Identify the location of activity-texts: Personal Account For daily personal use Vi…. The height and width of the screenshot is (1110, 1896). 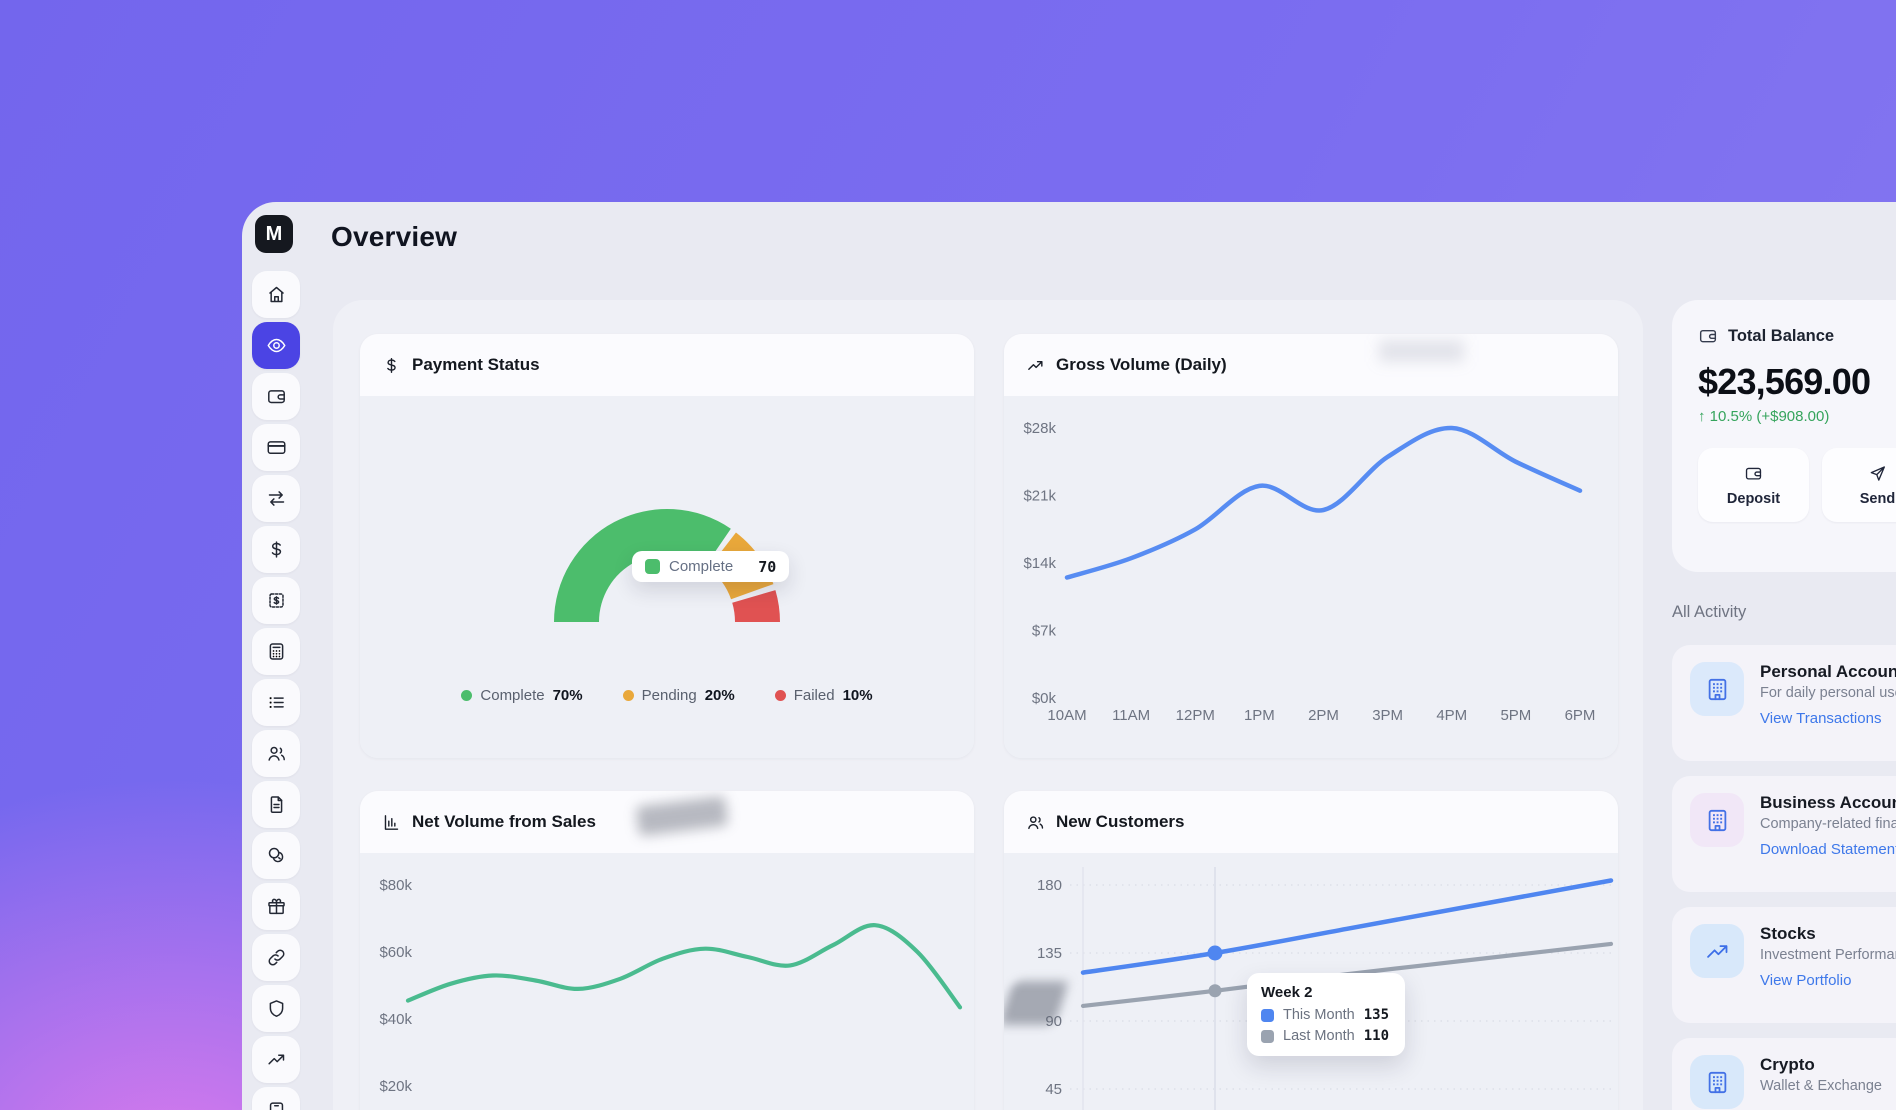
(1828, 703).